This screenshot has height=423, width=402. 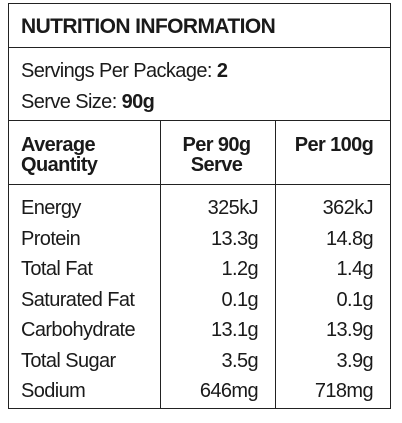 What do you see at coordinates (344, 391) in the screenshot?
I see `nutrient-value: 718mg` at bounding box center [344, 391].